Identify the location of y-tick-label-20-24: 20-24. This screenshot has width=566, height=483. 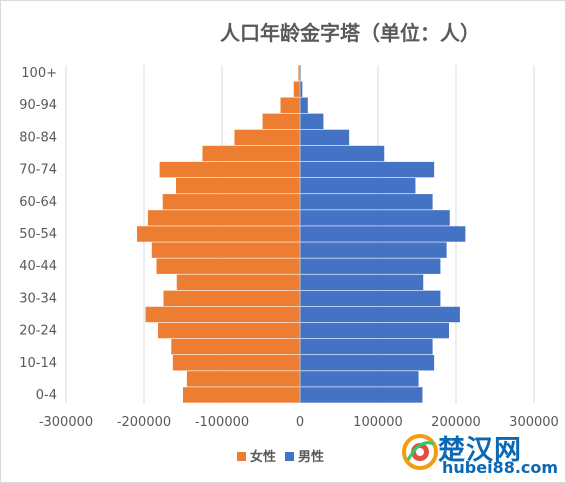
(38, 331).